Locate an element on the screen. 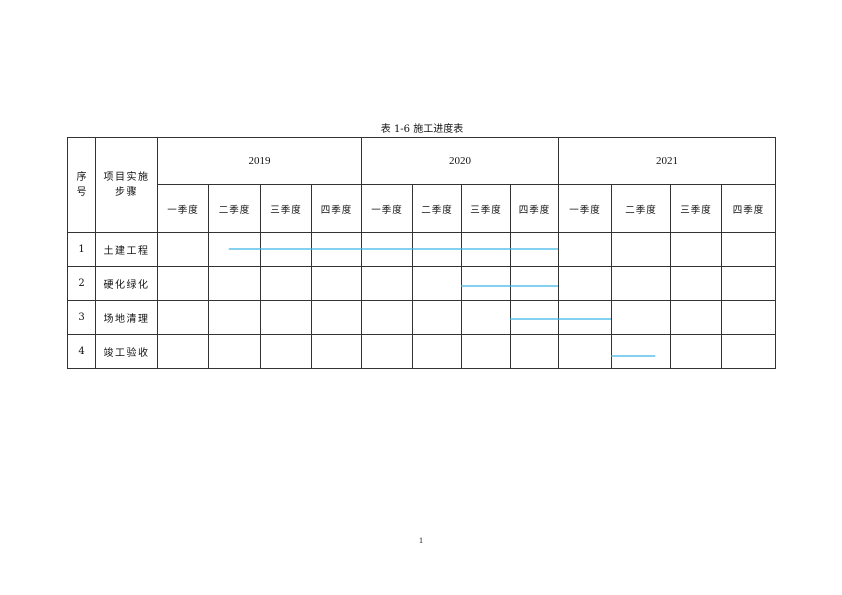 The width and height of the screenshot is (842, 595). page-number: 1 is located at coordinates (421, 540).